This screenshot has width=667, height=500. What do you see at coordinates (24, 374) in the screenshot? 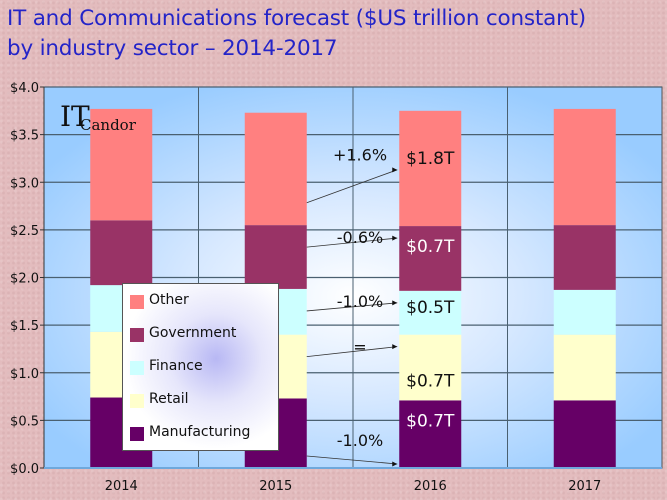
I see `y-tick-label: $1.0` at bounding box center [24, 374].